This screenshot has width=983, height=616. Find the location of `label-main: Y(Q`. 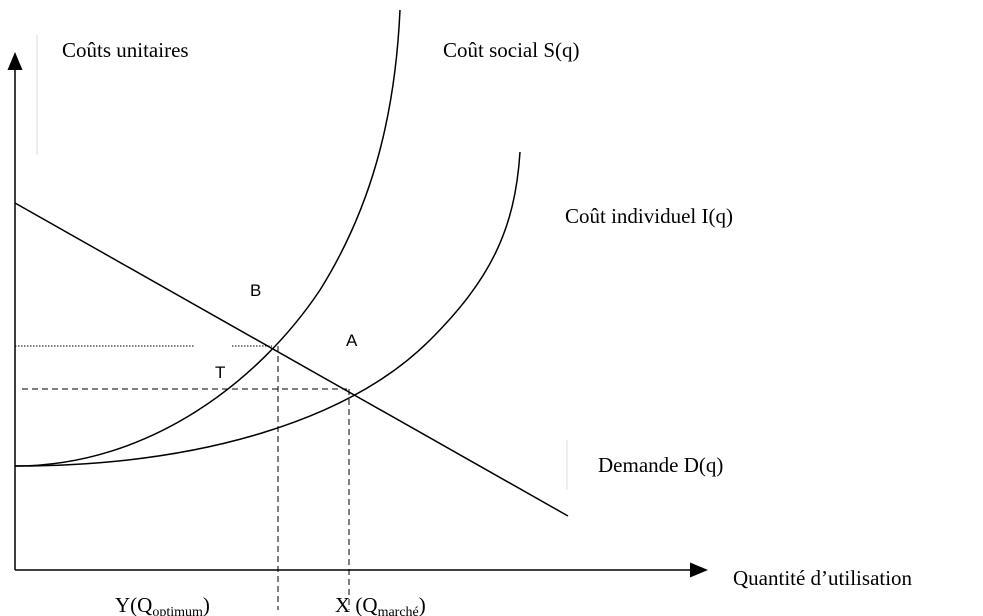

label-main: Y(Q is located at coordinates (133, 604).